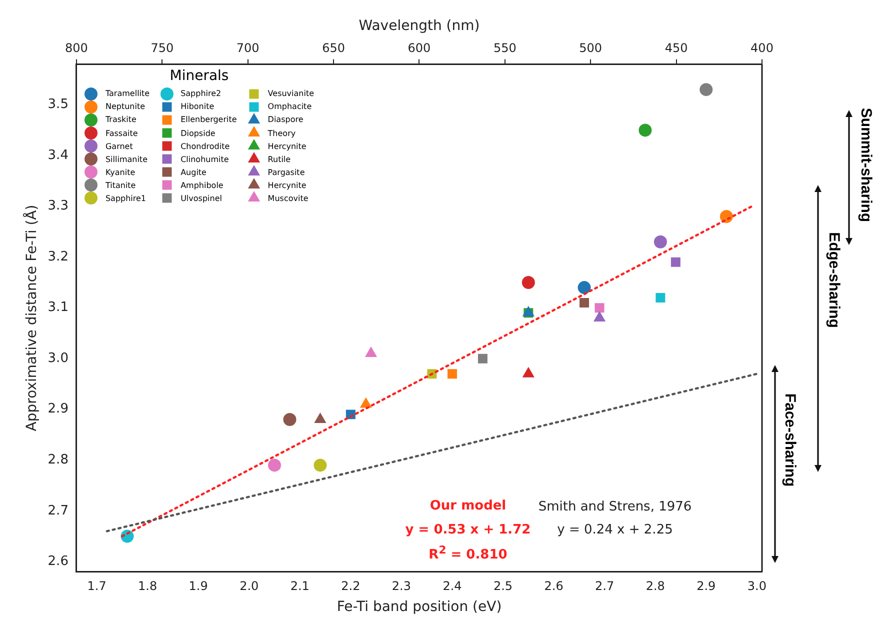 The width and height of the screenshot is (880, 624). I want to click on legend-label: Titanite, so click(120, 185).